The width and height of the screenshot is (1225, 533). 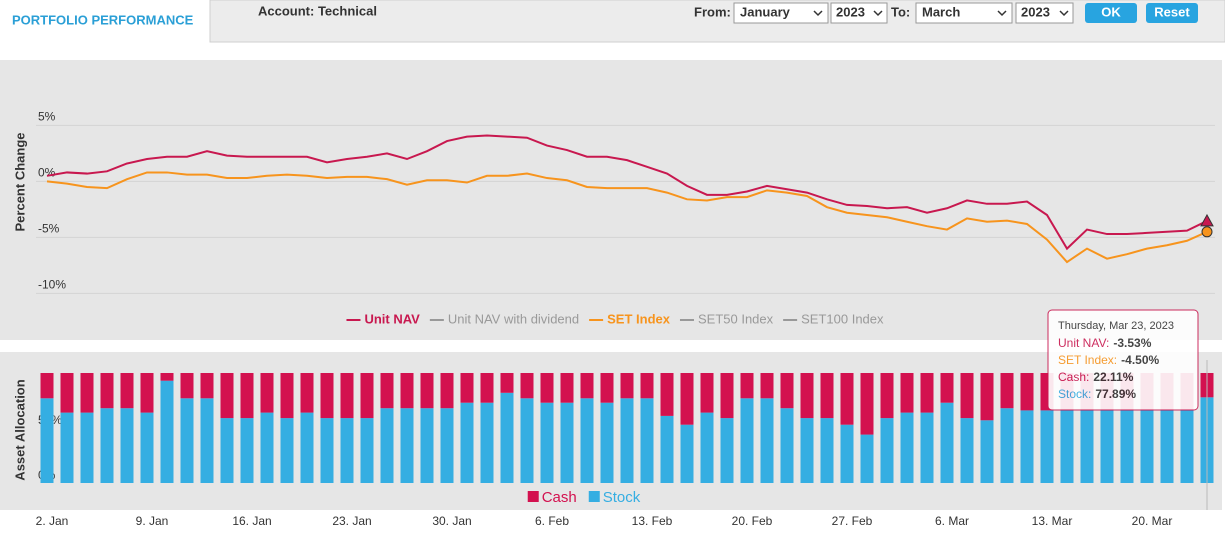 I want to click on tooltip-label: Stock:, so click(x=1074, y=394).